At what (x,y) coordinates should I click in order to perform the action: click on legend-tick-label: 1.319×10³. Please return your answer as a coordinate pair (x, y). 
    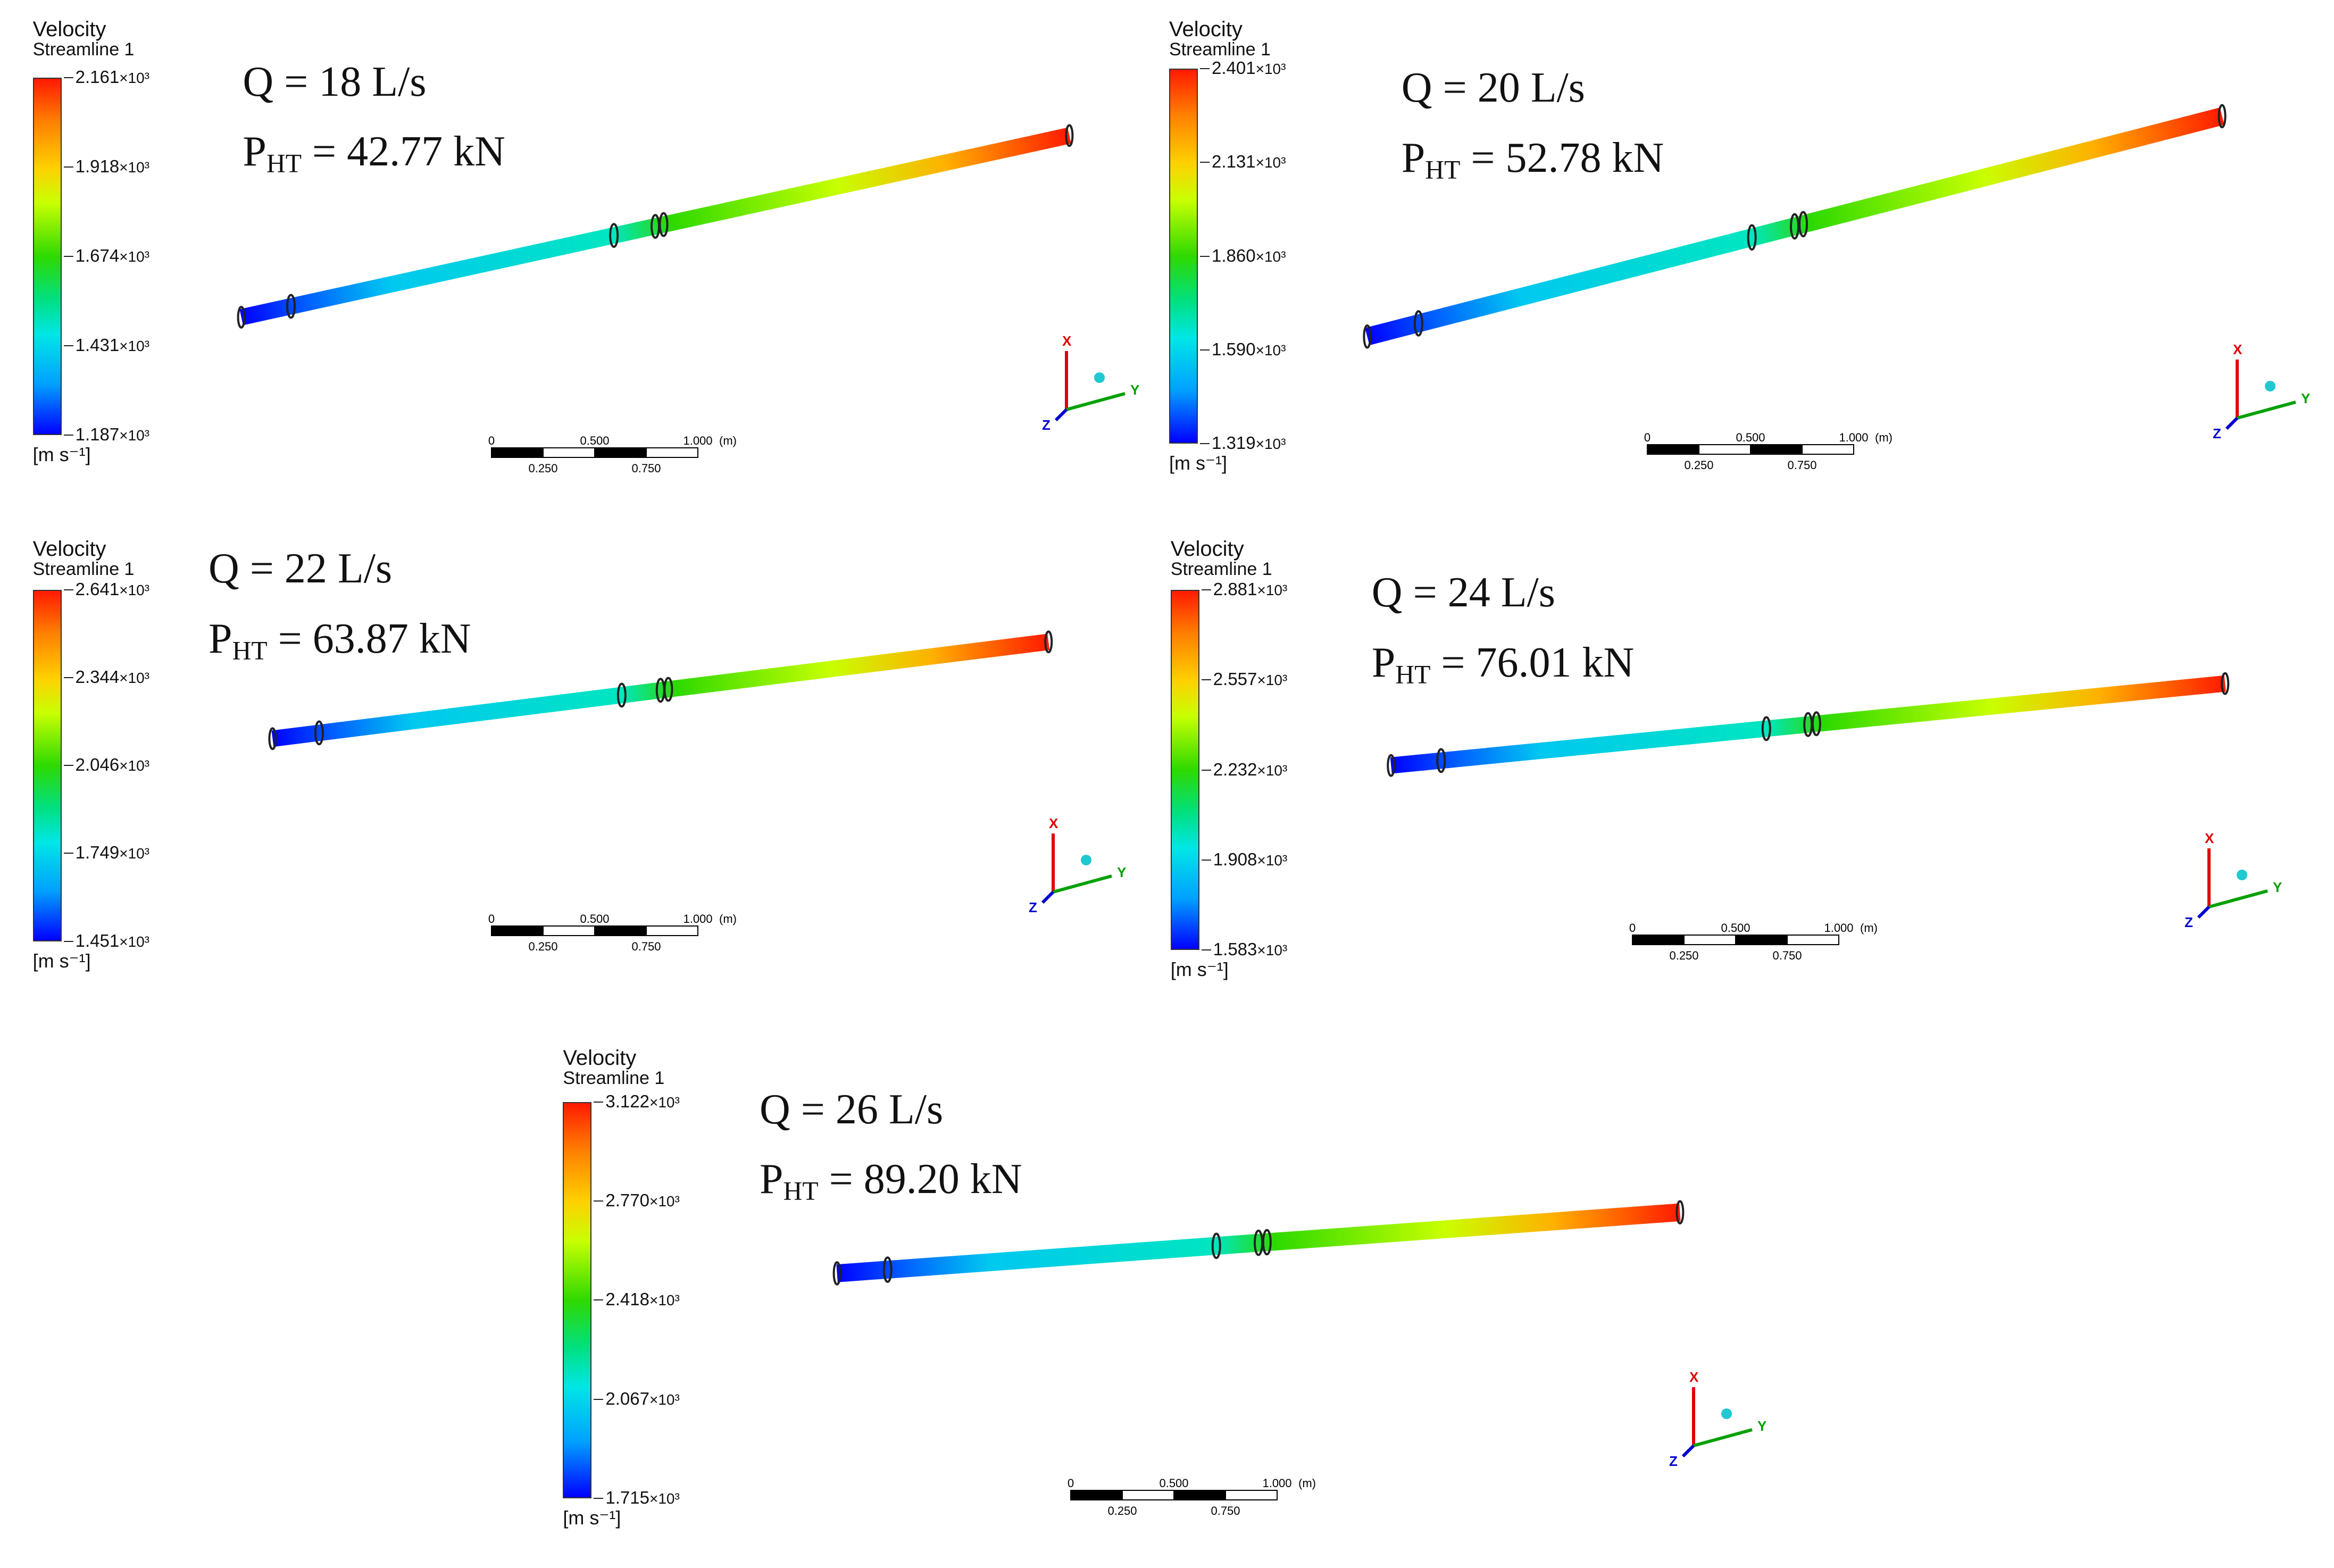
    Looking at the image, I should click on (1243, 443).